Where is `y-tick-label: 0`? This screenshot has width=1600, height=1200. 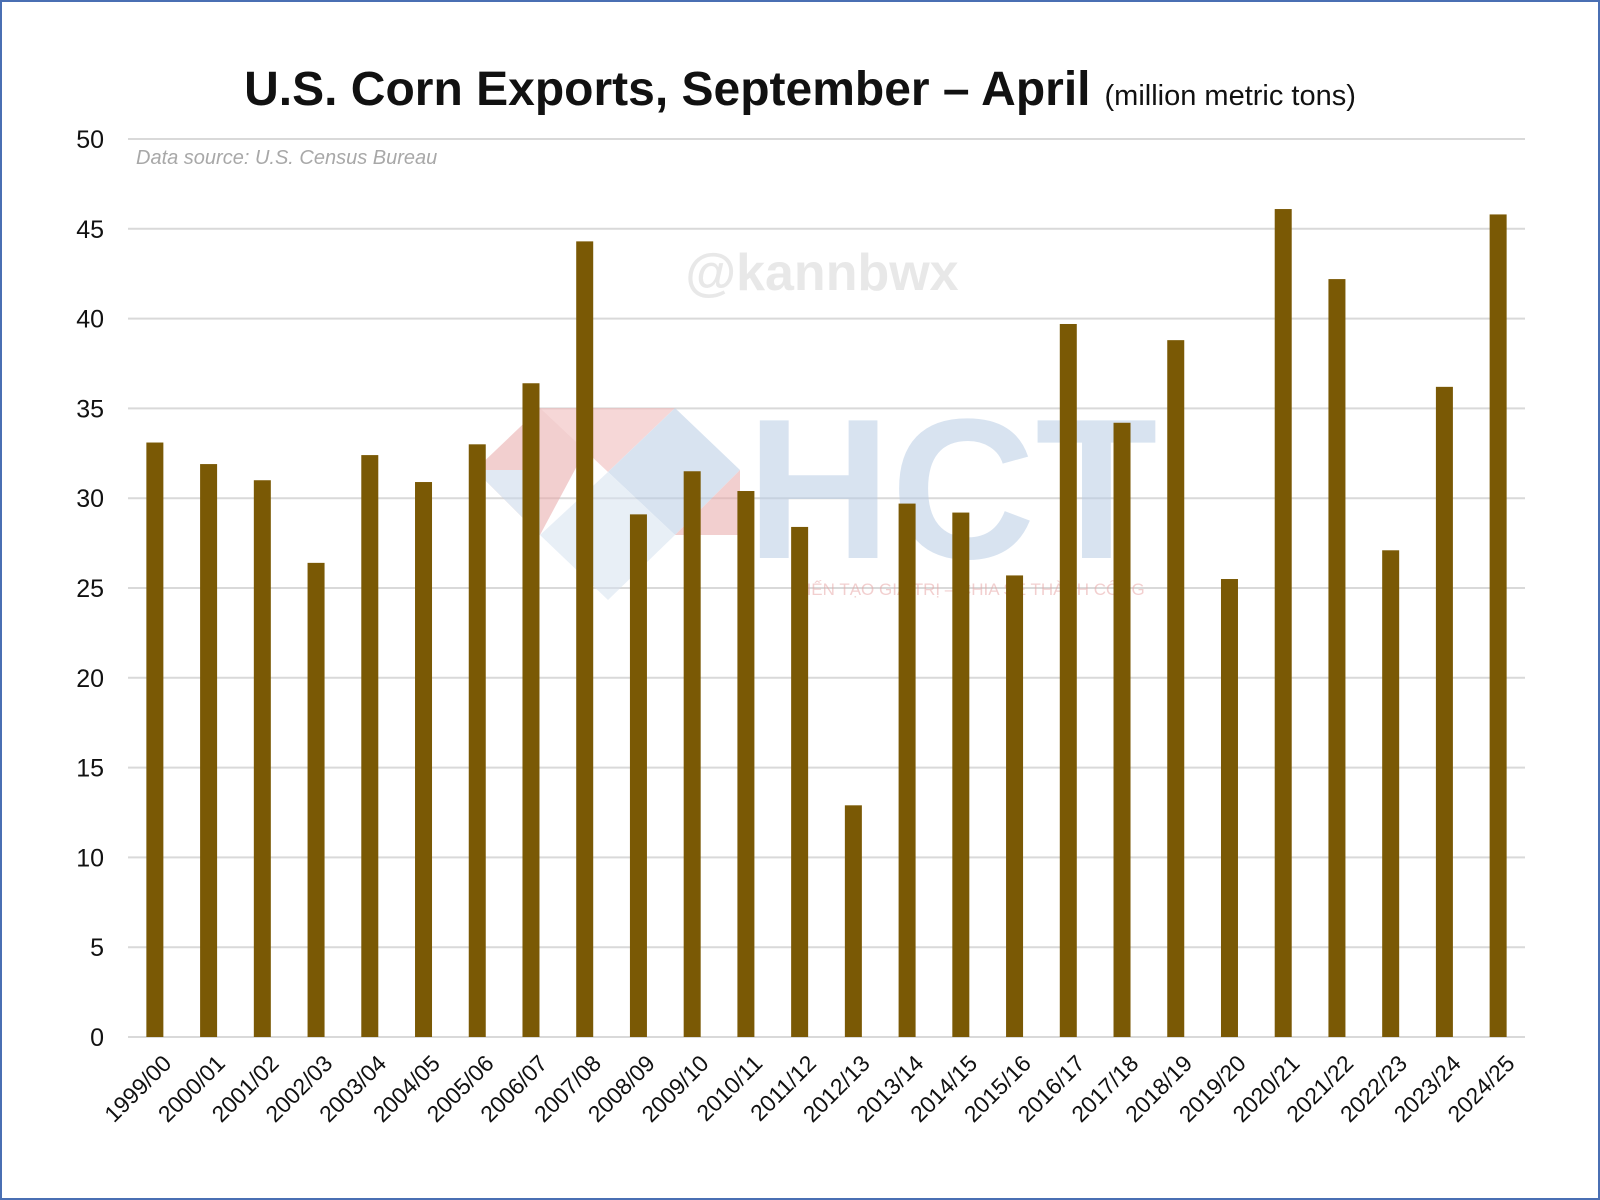 y-tick-label: 0 is located at coordinates (97, 1038).